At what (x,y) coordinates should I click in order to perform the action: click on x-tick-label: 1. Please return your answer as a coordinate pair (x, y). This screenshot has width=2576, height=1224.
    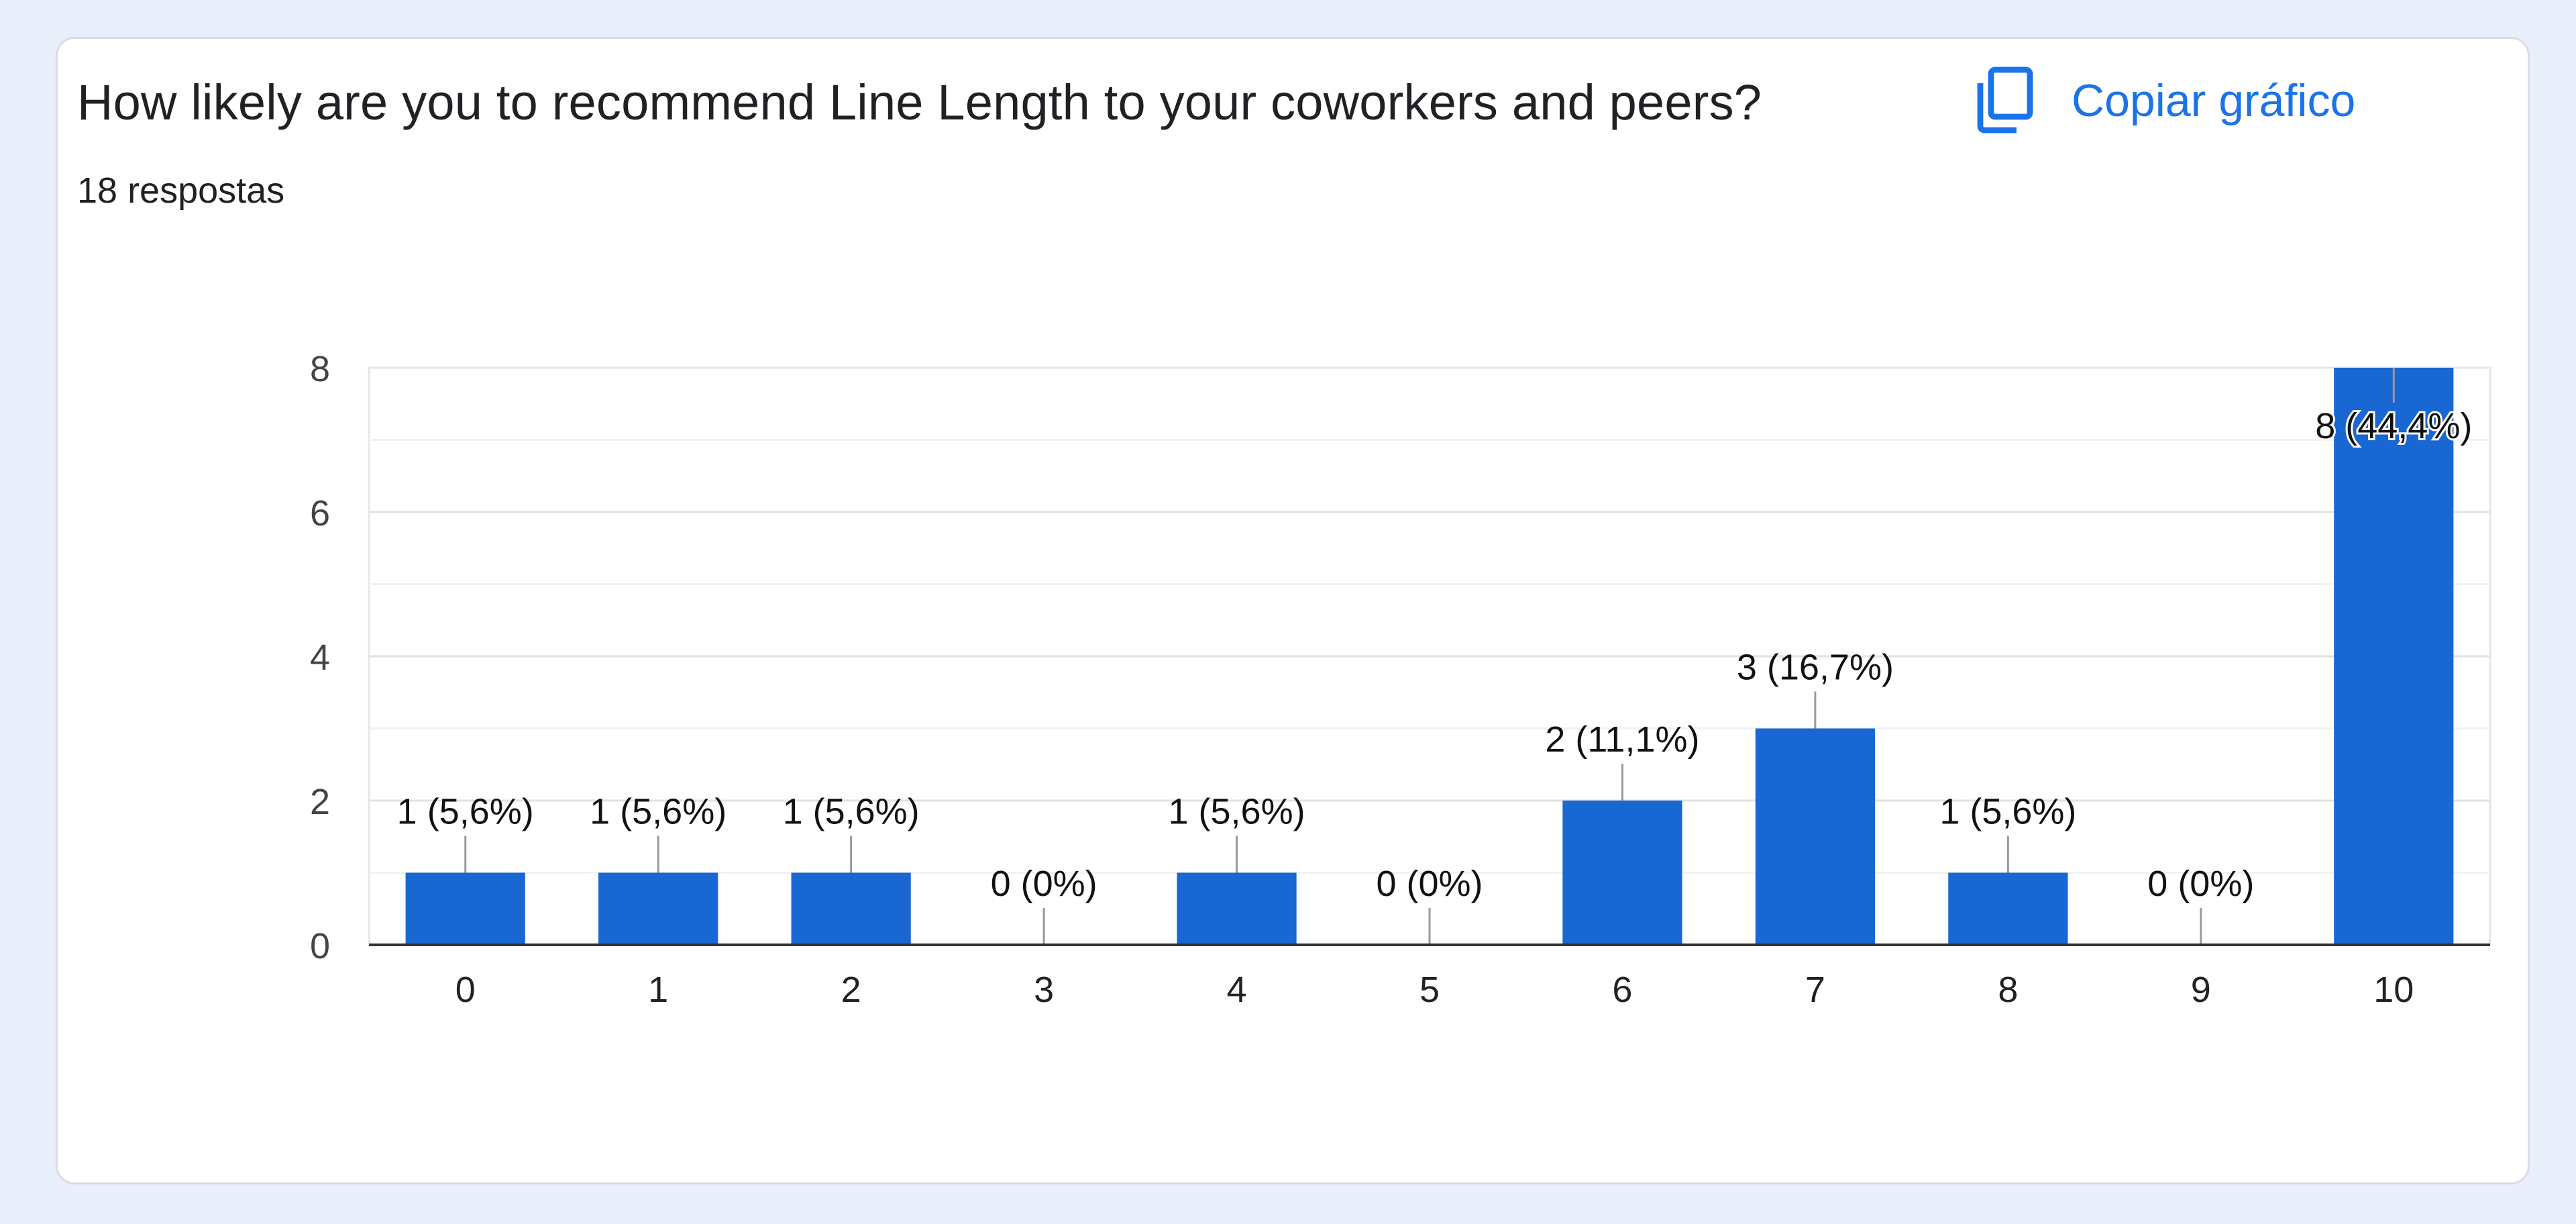
    Looking at the image, I should click on (658, 990).